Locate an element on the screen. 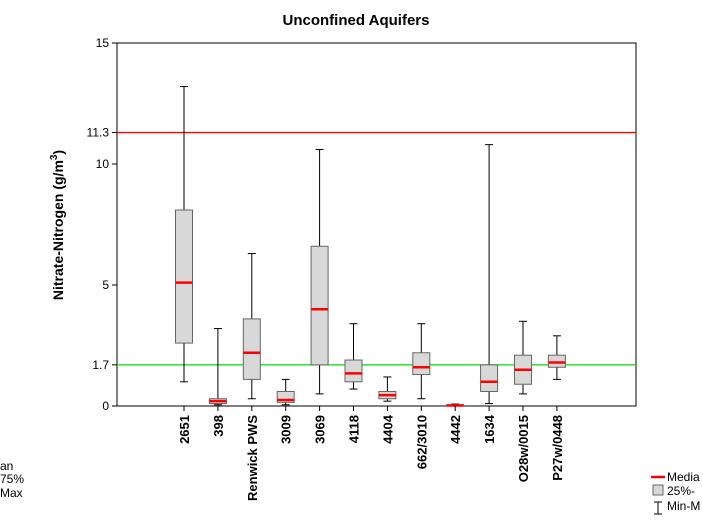 This screenshot has height=526, width=703. x-category-label: 3069 is located at coordinates (320, 429).